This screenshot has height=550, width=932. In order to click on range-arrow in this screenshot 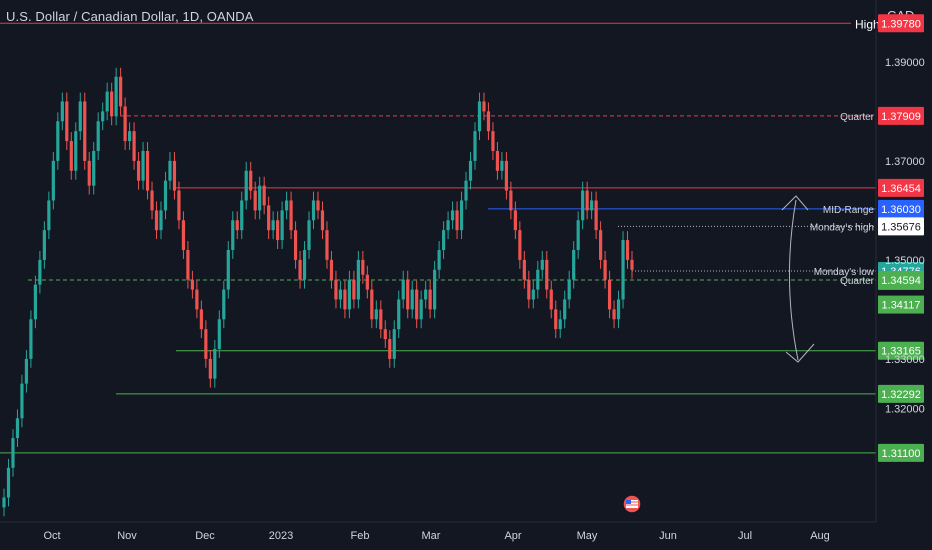, I will do `click(798, 279)`.